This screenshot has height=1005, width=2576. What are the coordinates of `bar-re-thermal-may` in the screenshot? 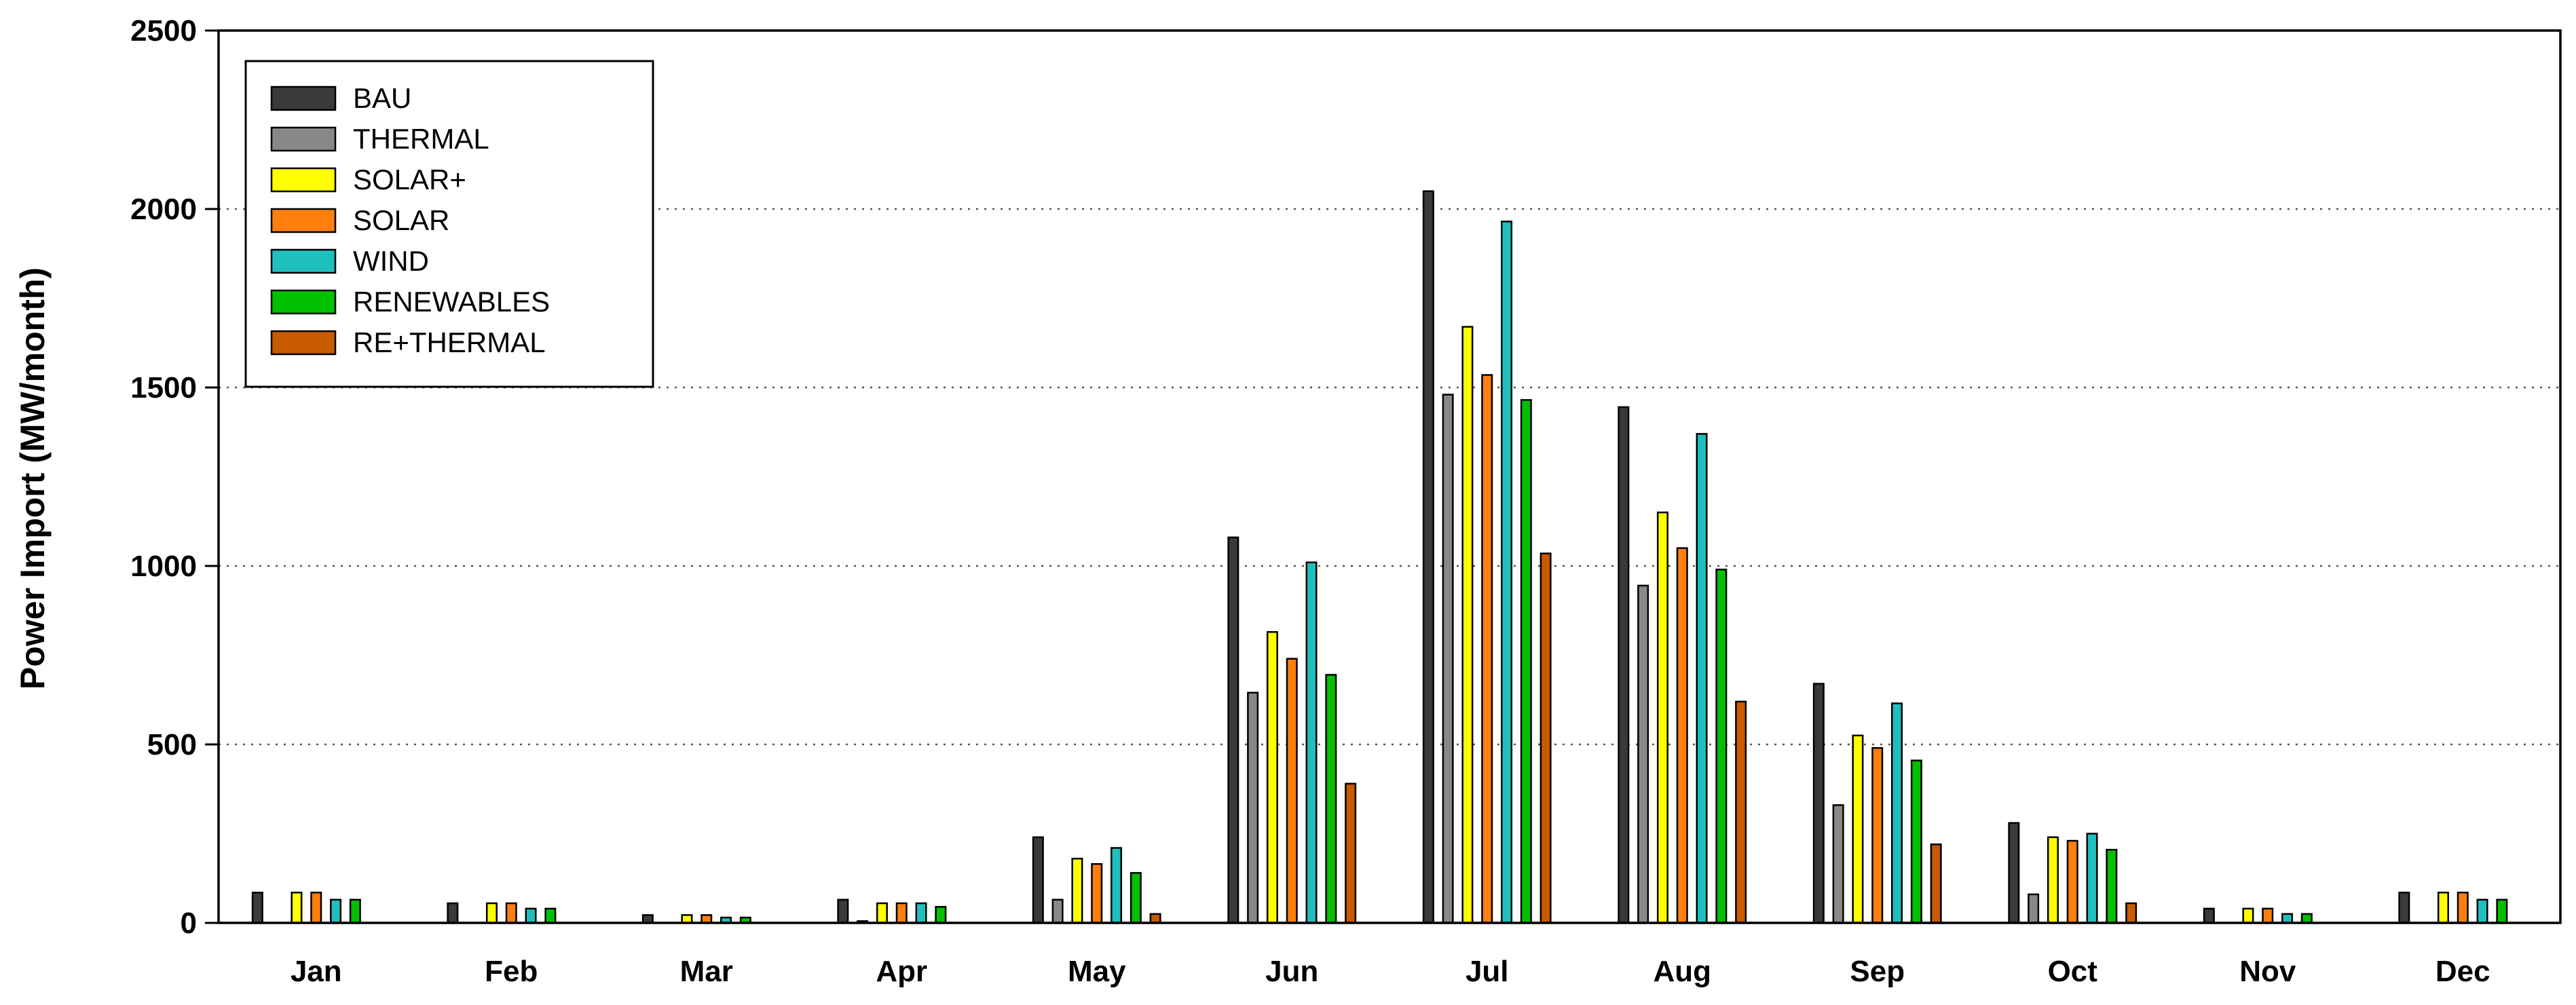 It's located at (1155, 918).